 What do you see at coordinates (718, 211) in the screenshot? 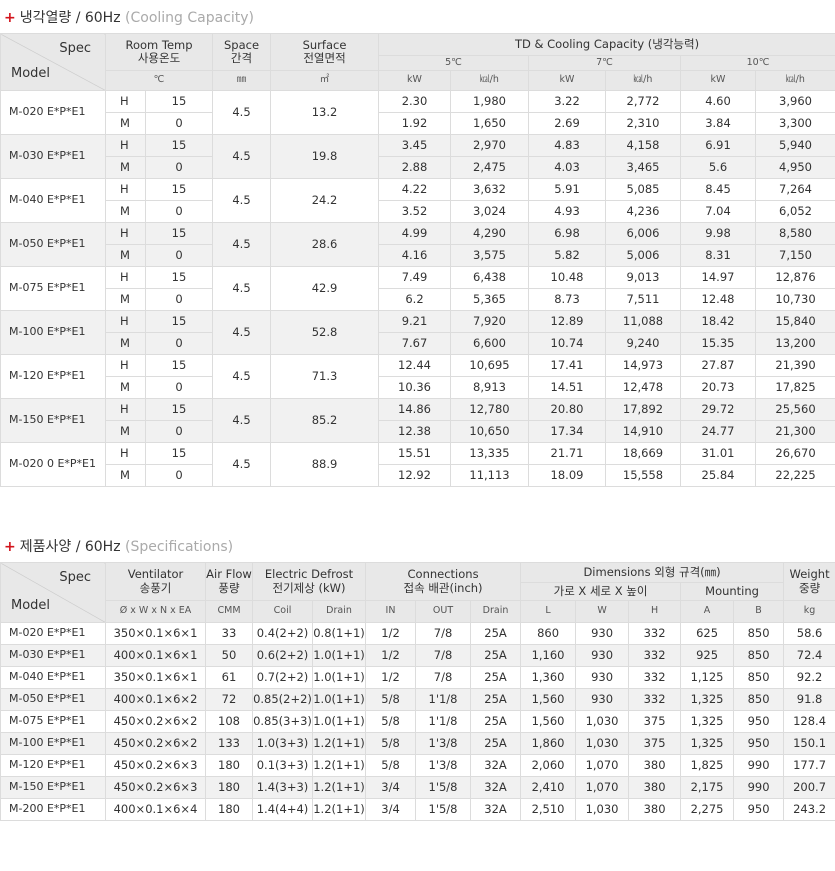
I see `value: 7.04` at bounding box center [718, 211].